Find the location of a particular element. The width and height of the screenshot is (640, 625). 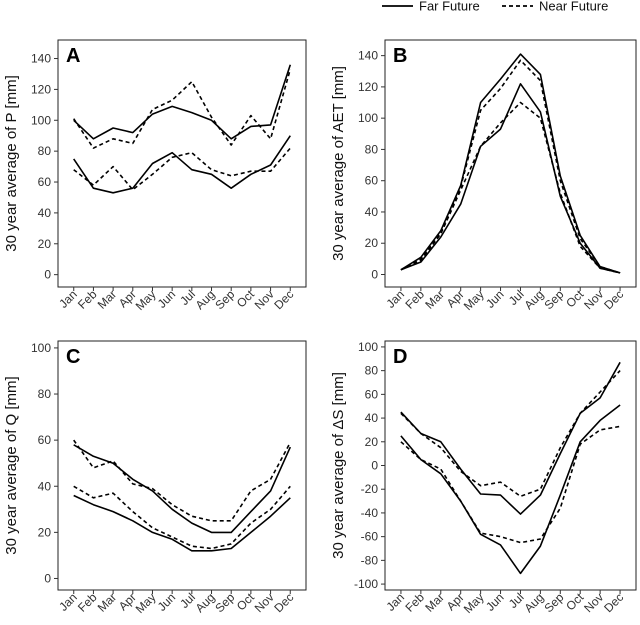

y-axis-title: 30 year average of ΔS [mm] is located at coordinates (338, 465).